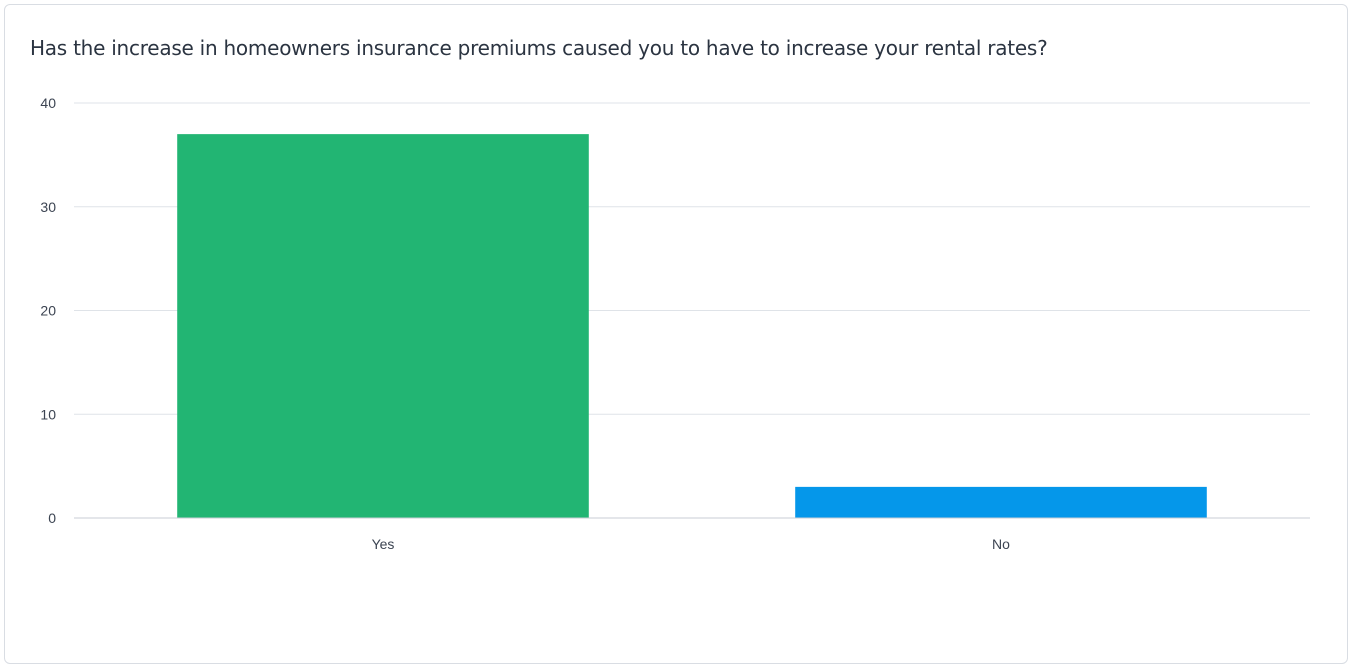 The width and height of the screenshot is (1352, 664). I want to click on x-category-label: No, so click(1001, 544).